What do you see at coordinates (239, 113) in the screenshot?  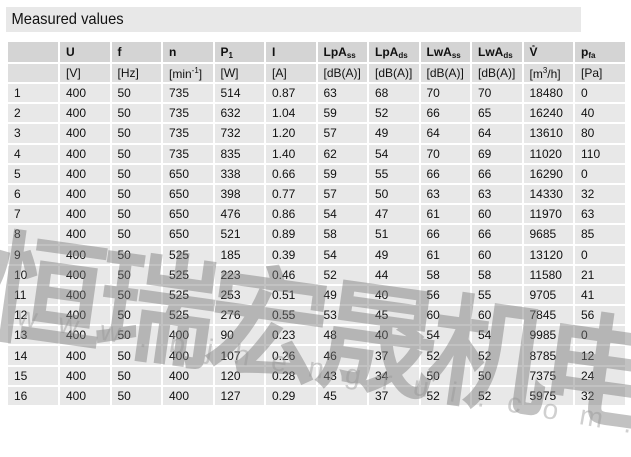 I see `table-cell: 632` at bounding box center [239, 113].